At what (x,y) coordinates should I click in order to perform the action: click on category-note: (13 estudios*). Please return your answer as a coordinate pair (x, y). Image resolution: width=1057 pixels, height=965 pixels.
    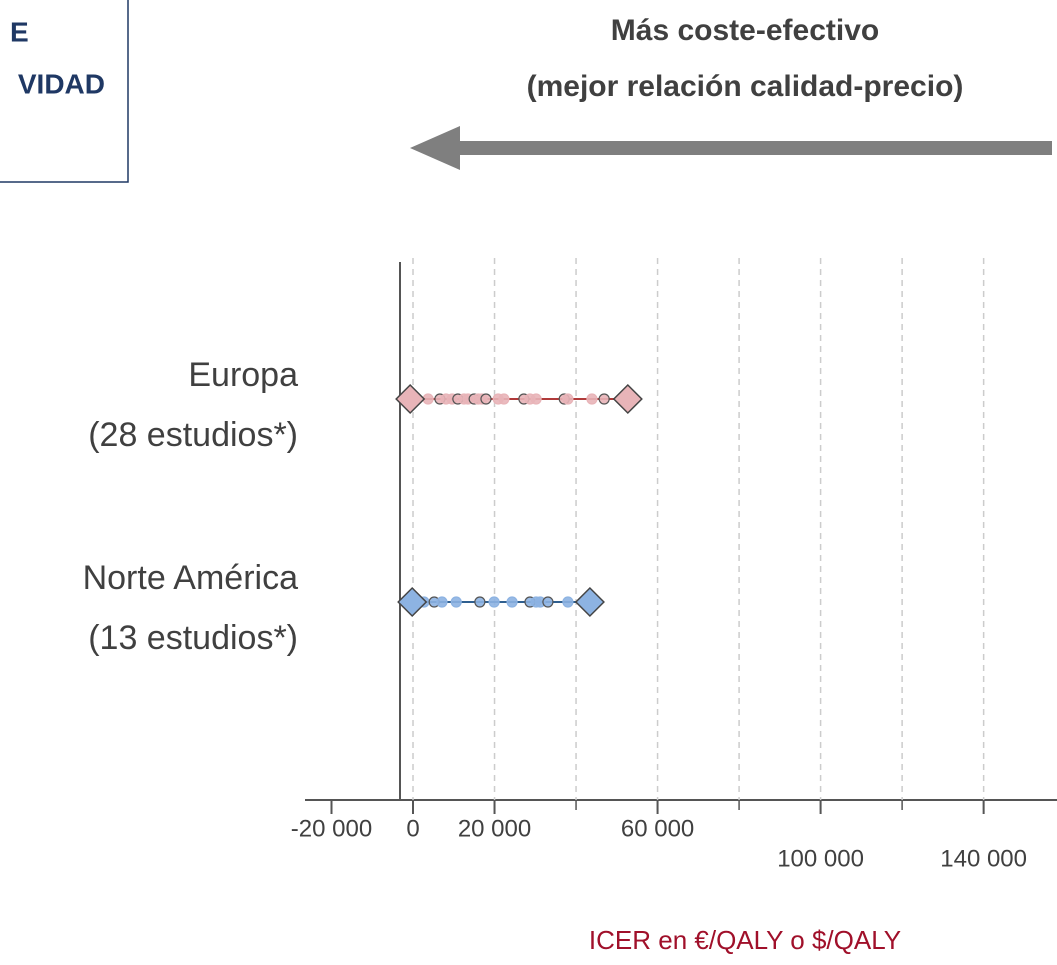
    Looking at the image, I should click on (193, 638).